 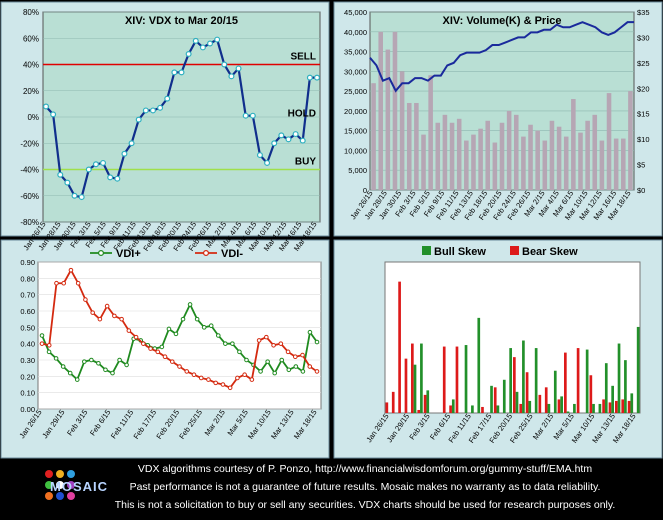 I want to click on volume-ytick-label: 30,000, so click(x=355, y=71).